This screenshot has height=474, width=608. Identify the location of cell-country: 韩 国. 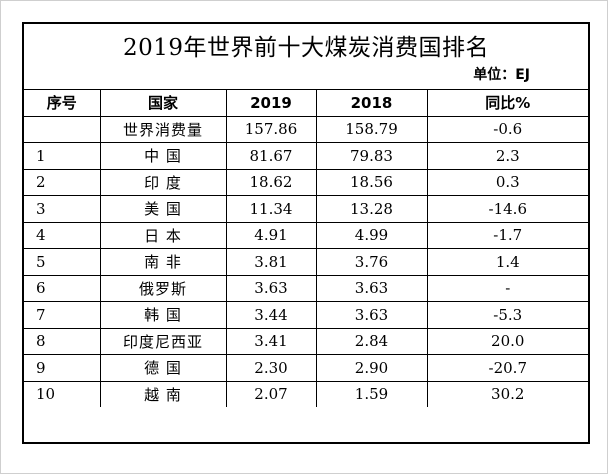
(163, 315).